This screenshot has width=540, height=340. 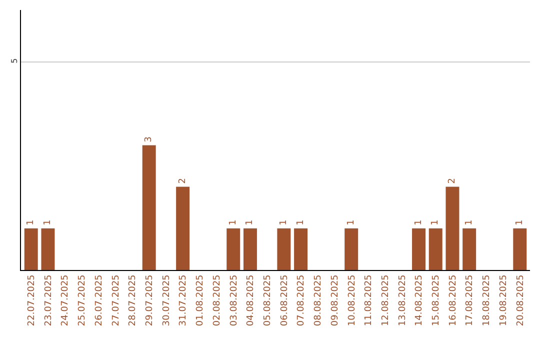 I want to click on data-label: 3, so click(x=149, y=139).